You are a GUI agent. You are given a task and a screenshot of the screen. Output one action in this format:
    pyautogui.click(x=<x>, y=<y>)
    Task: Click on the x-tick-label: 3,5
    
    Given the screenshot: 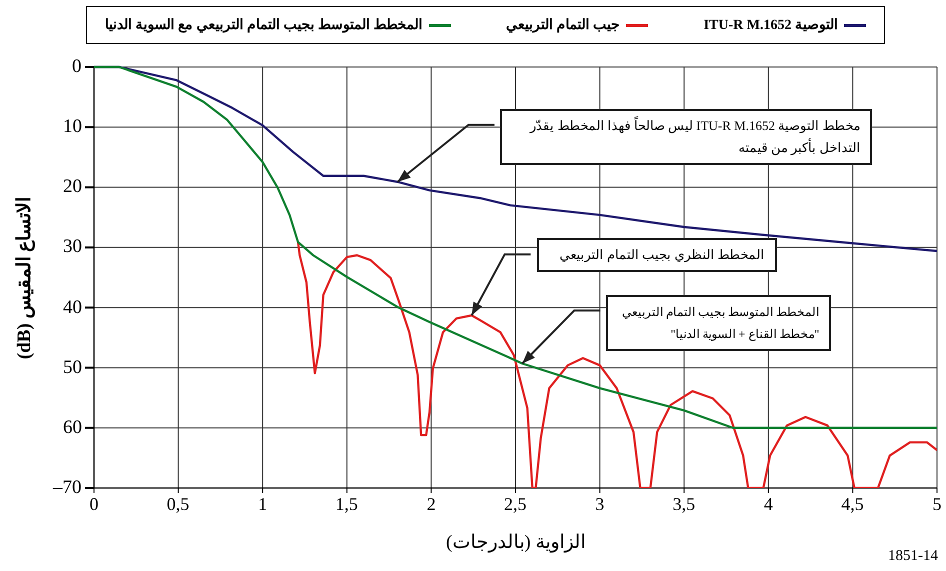 What is the action you would take?
    pyautogui.click(x=684, y=504)
    